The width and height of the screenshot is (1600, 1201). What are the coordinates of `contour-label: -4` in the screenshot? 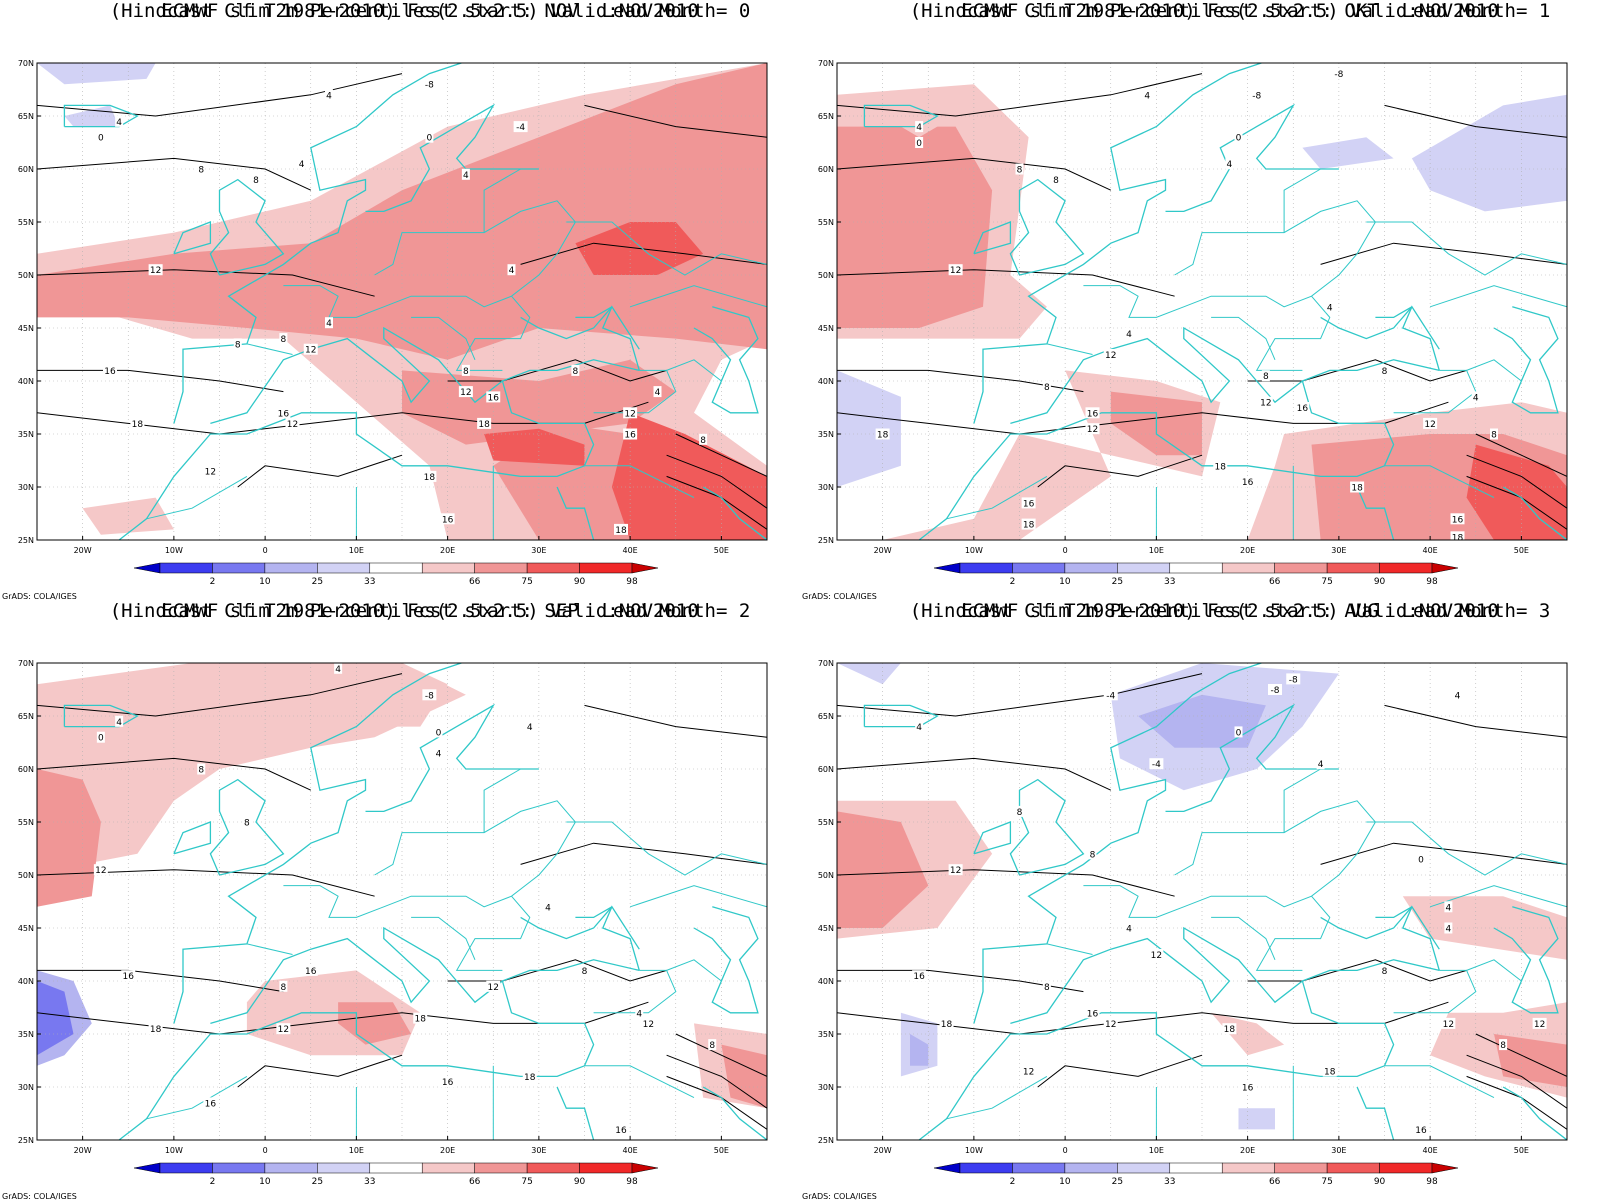 It's located at (1110, 696).